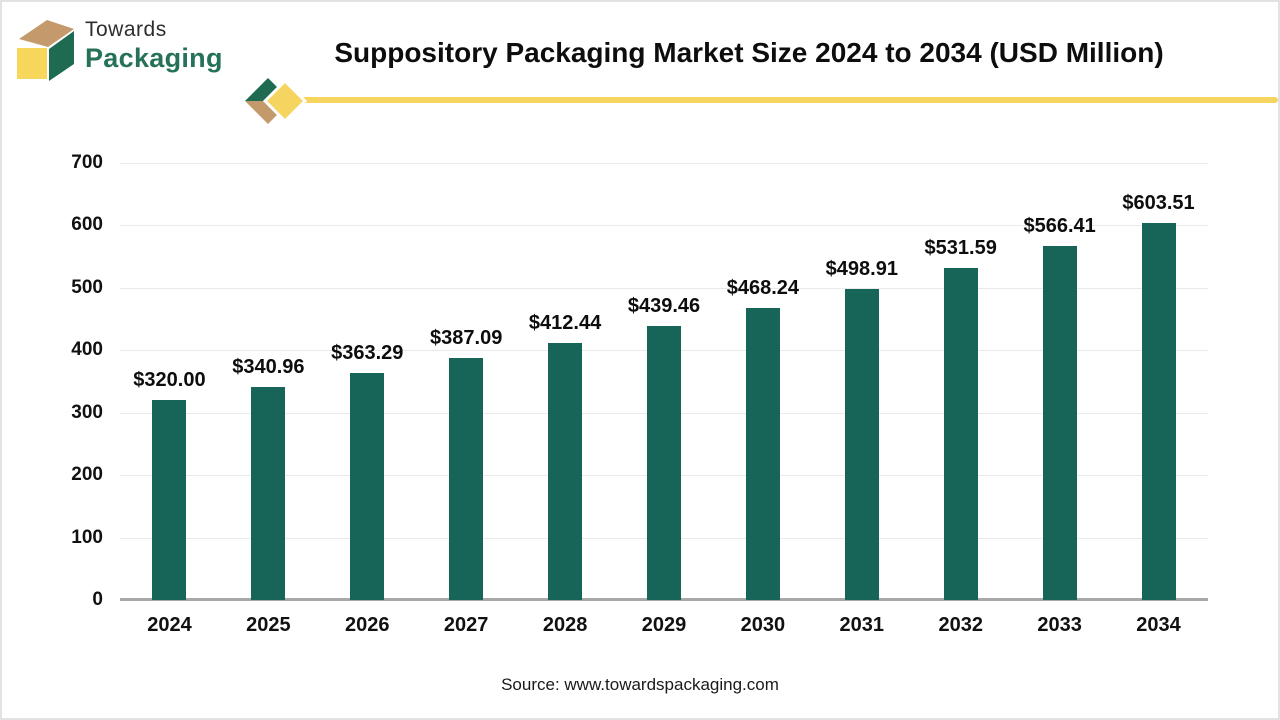  Describe the element at coordinates (763, 287) in the screenshot. I see `bar-value-label: $468.24` at that location.